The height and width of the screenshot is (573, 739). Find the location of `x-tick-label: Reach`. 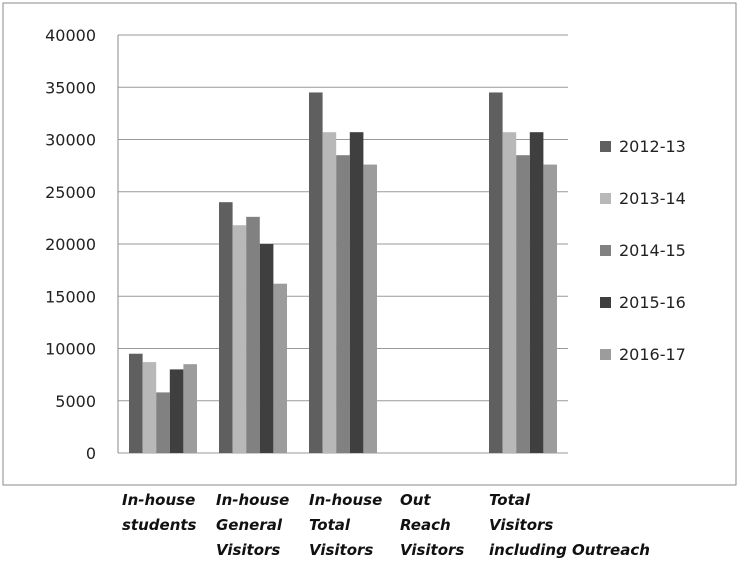

x-tick-label: Reach is located at coordinates (425, 525).